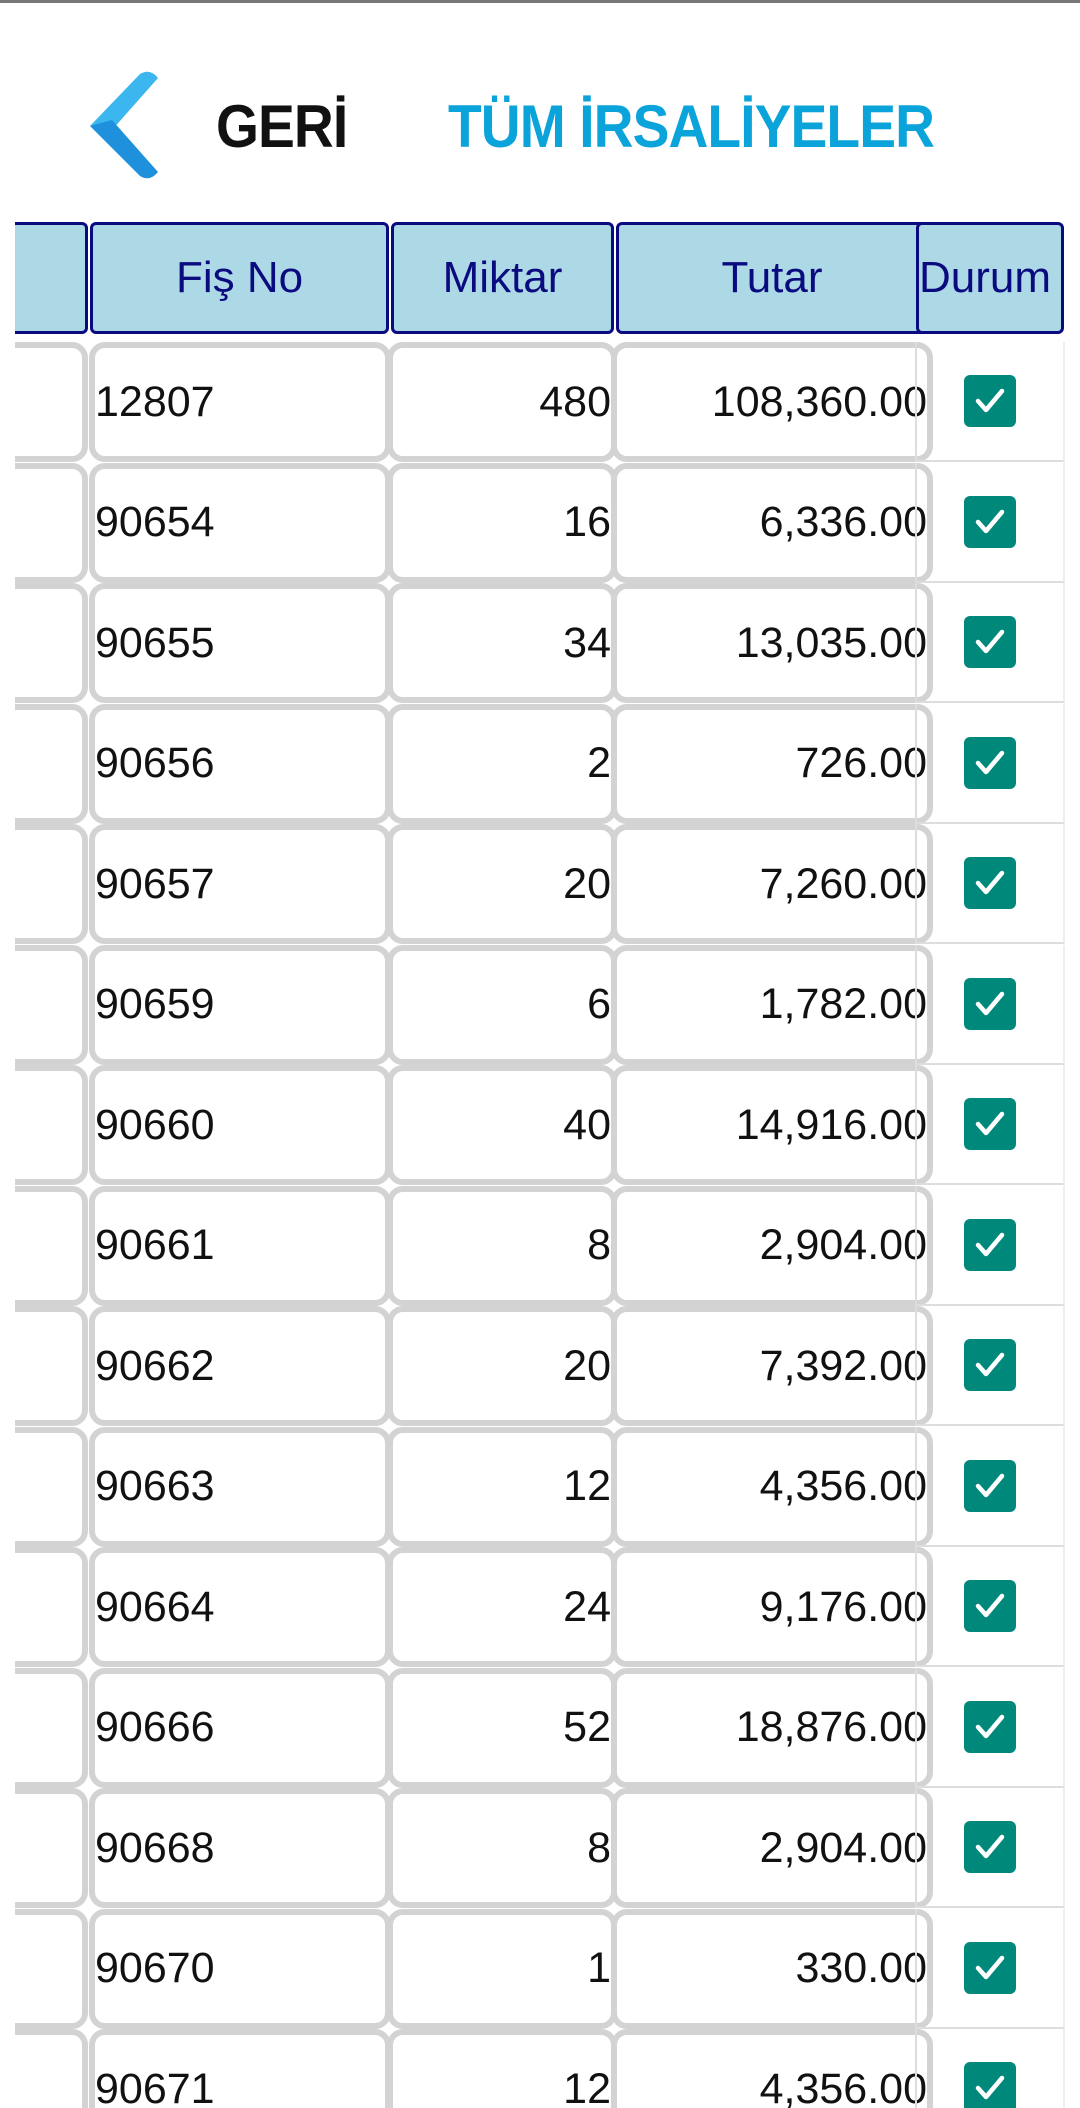 Image resolution: width=1080 pixels, height=2108 pixels. What do you see at coordinates (155, 883) in the screenshot?
I see `fis-no: 90657` at bounding box center [155, 883].